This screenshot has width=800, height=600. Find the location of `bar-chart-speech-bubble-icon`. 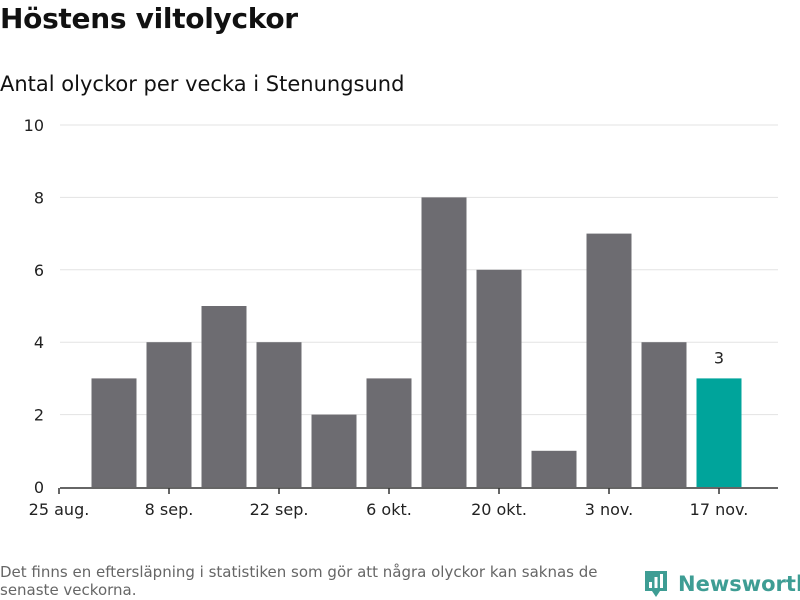

bar-chart-speech-bubble-icon is located at coordinates (656, 584).